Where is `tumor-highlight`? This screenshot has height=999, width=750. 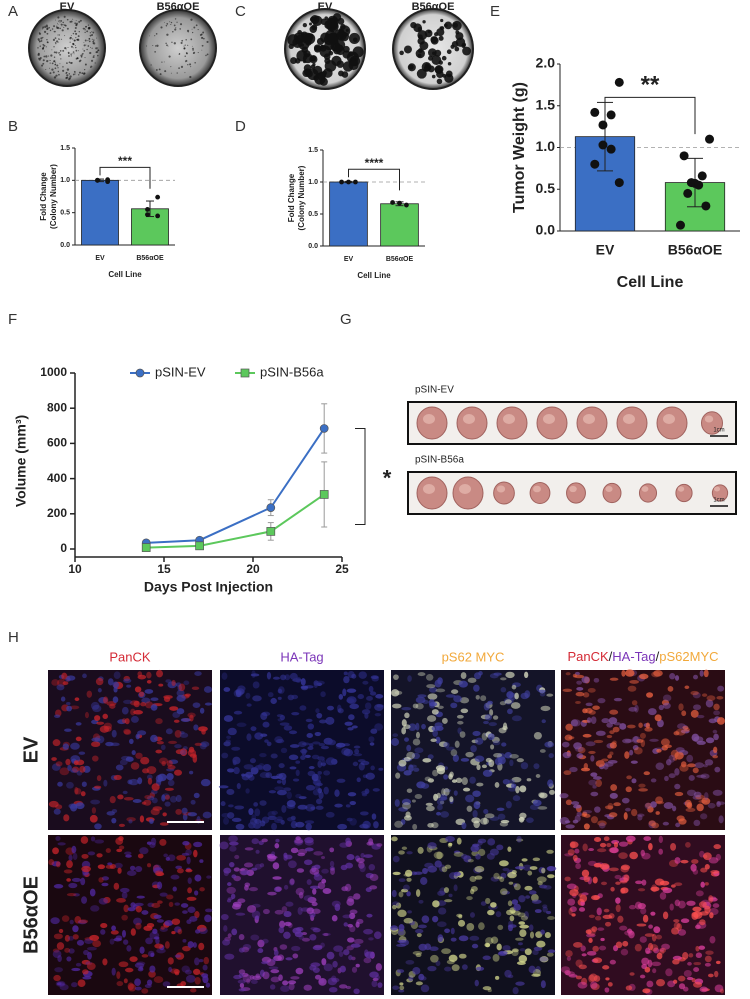 tumor-highlight is located at coordinates (669, 419).